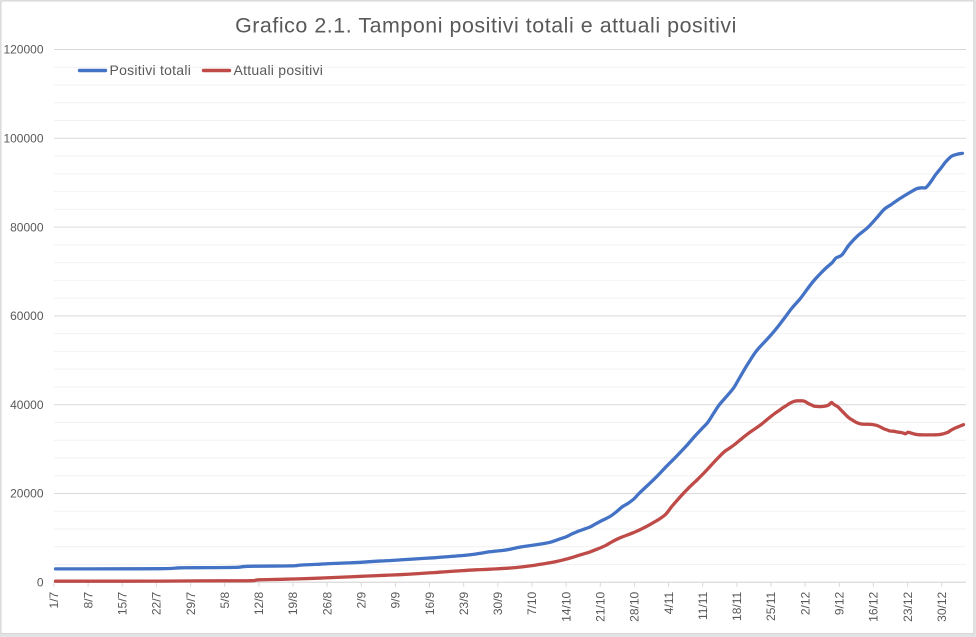 This screenshot has height=637, width=976. I want to click on svg-text: 22/7, so click(157, 603).